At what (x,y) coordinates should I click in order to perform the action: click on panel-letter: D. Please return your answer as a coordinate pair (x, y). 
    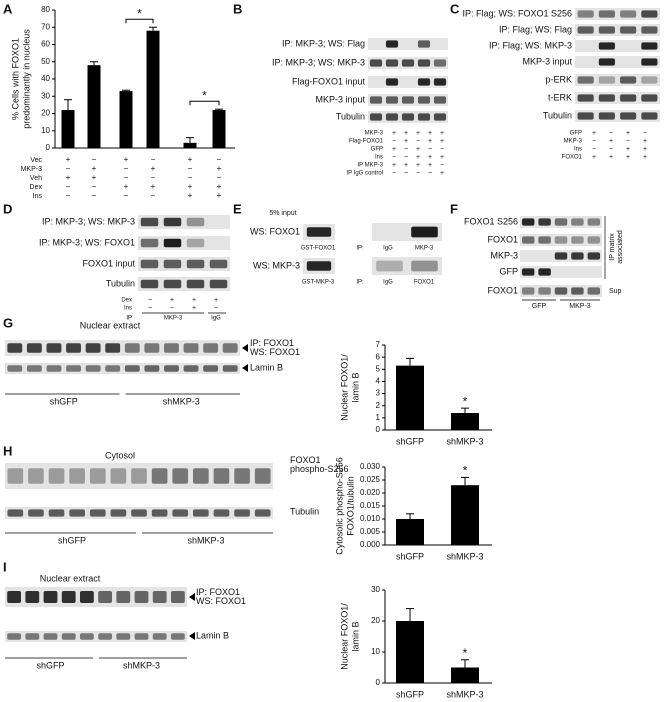
    Looking at the image, I should click on (7, 208).